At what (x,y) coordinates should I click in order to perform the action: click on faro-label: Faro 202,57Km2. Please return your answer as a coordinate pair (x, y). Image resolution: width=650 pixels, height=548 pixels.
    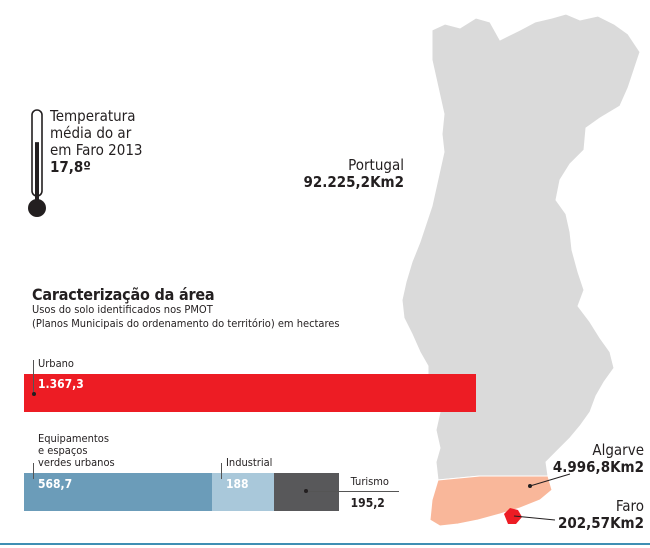
    Looking at the image, I should click on (592, 515).